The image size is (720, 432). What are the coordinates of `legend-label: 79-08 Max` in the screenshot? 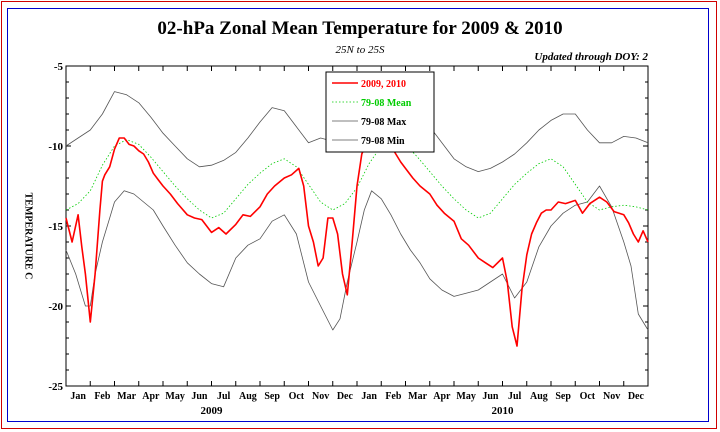 It's located at (383, 122).